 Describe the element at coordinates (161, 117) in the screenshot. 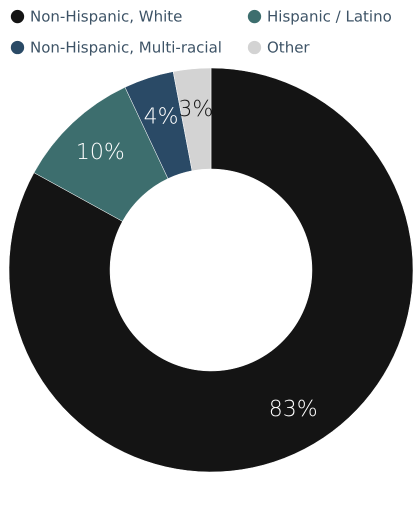

I see `data-label: 4%` at that location.